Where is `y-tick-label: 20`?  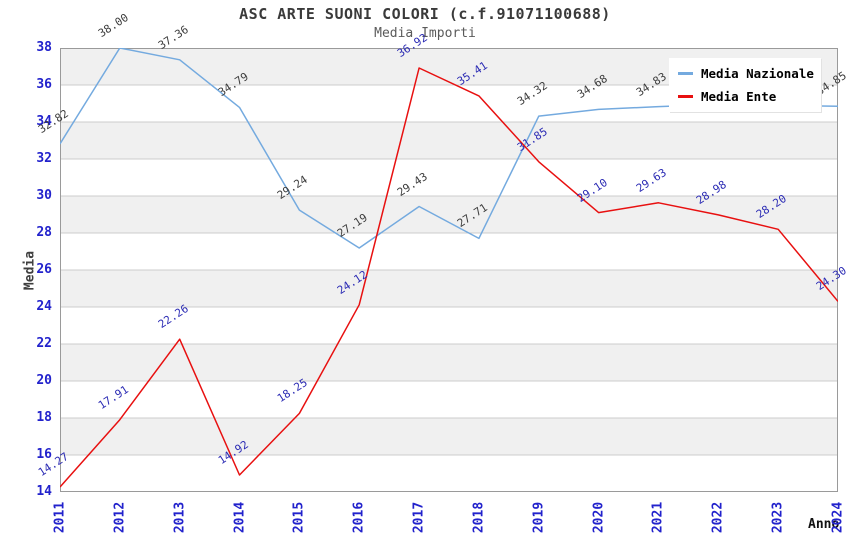
y-tick-label: 20 is located at coordinates (44, 380).